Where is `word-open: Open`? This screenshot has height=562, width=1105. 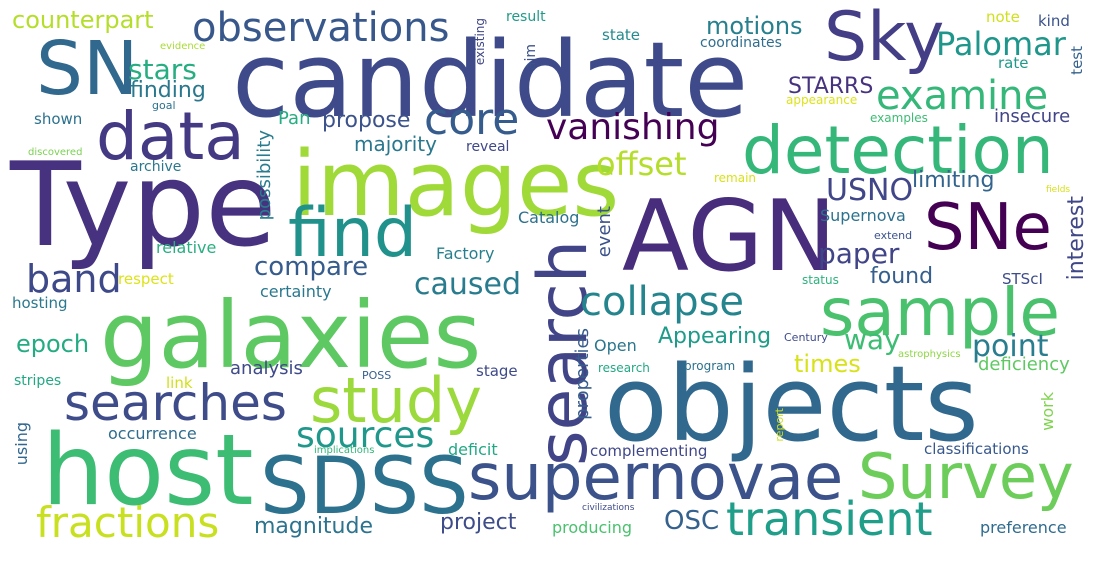
word-open: Open is located at coordinates (615, 345).